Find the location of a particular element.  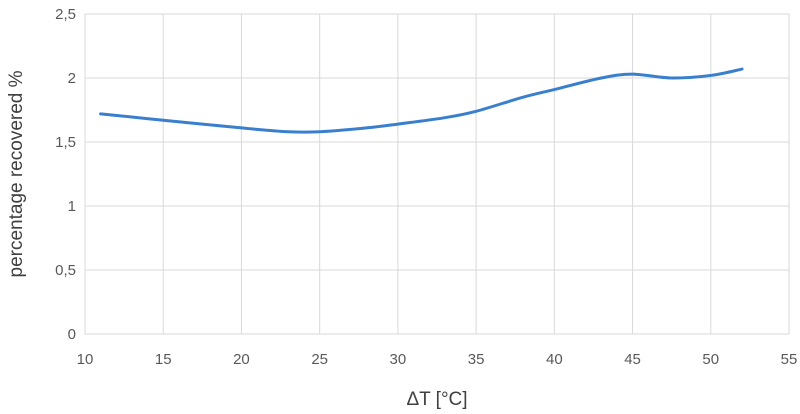

y-tick-label: 2 is located at coordinates (72, 78).